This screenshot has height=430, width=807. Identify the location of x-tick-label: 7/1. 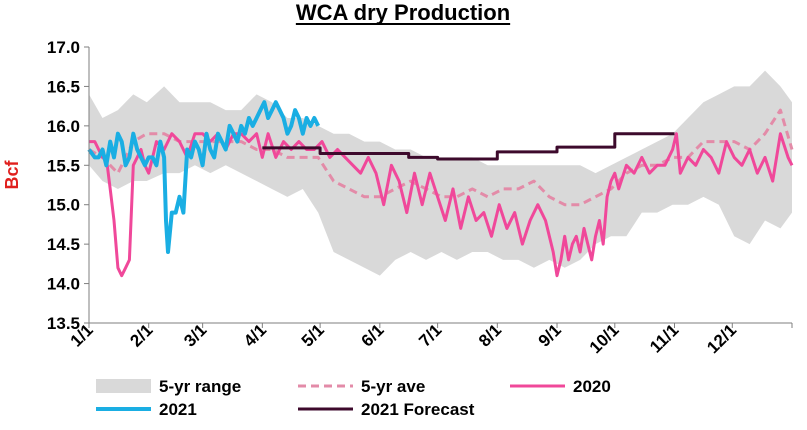
(430, 335).